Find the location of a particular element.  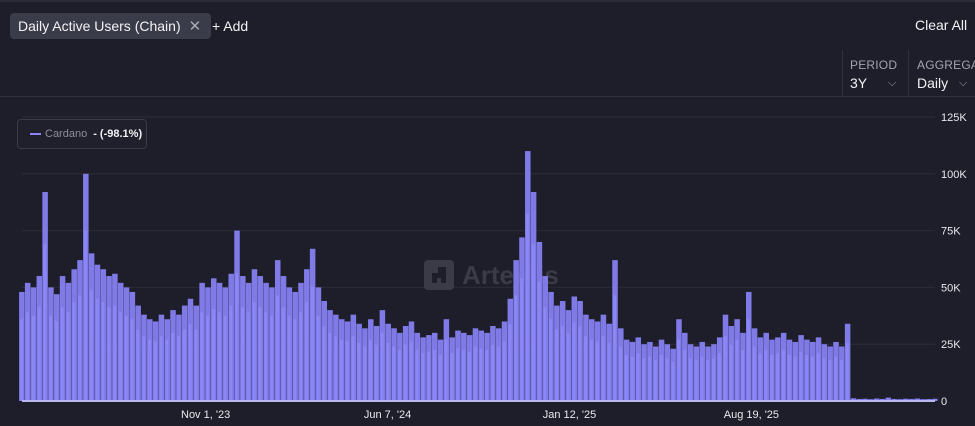

period-dropdown: PERIOD 3Y ⌵ is located at coordinates (876, 74).